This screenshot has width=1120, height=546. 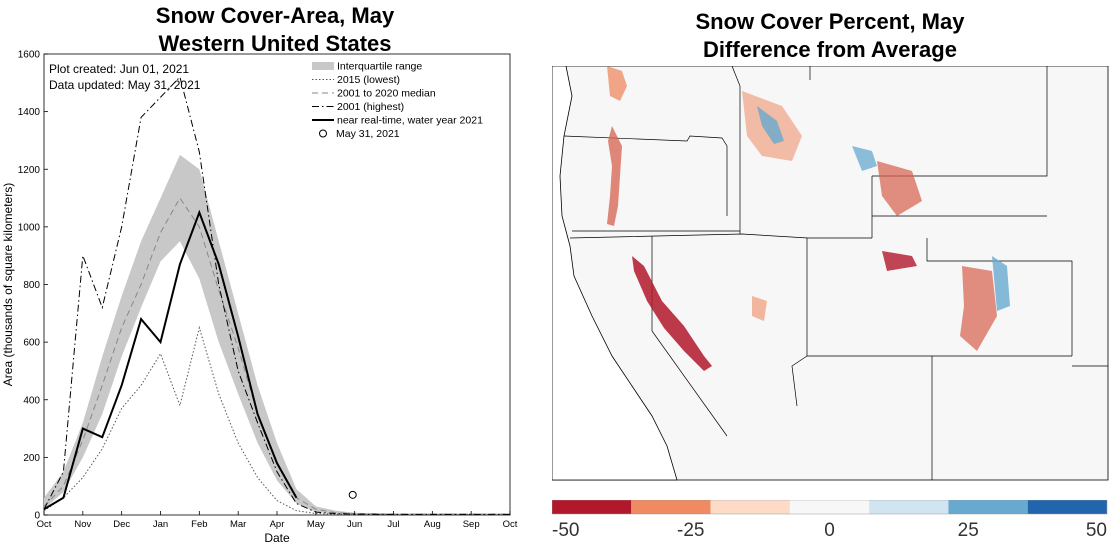 I want to click on washington-decrease, so click(x=617, y=83).